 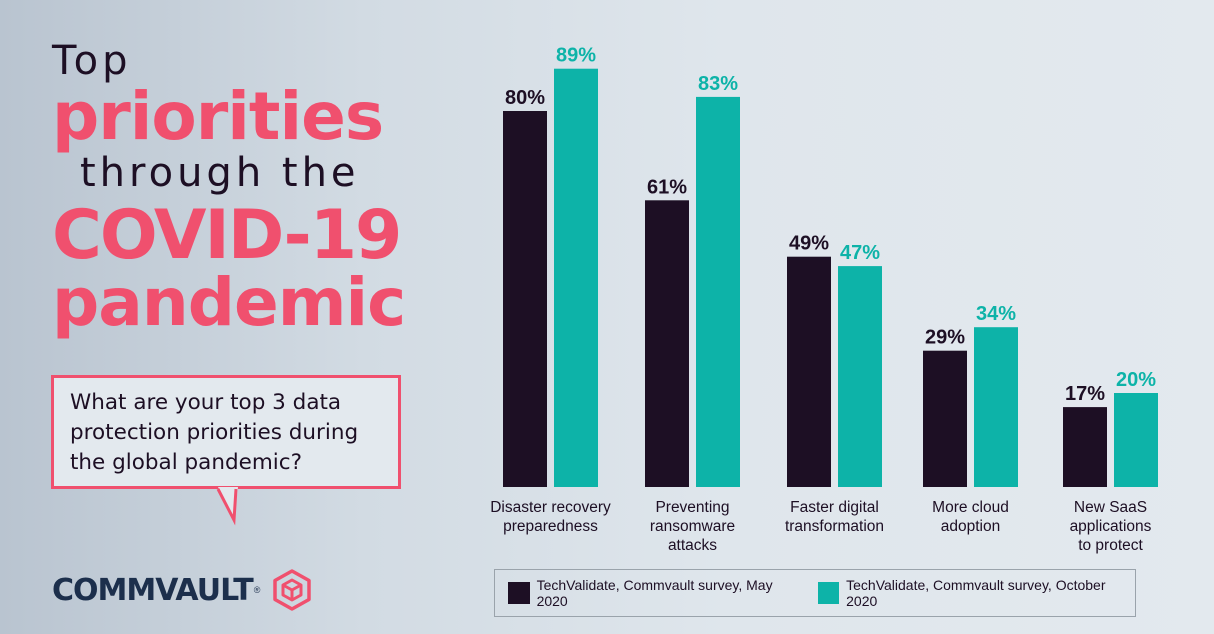 I want to click on headline-priorities: priorities, so click(x=218, y=116).